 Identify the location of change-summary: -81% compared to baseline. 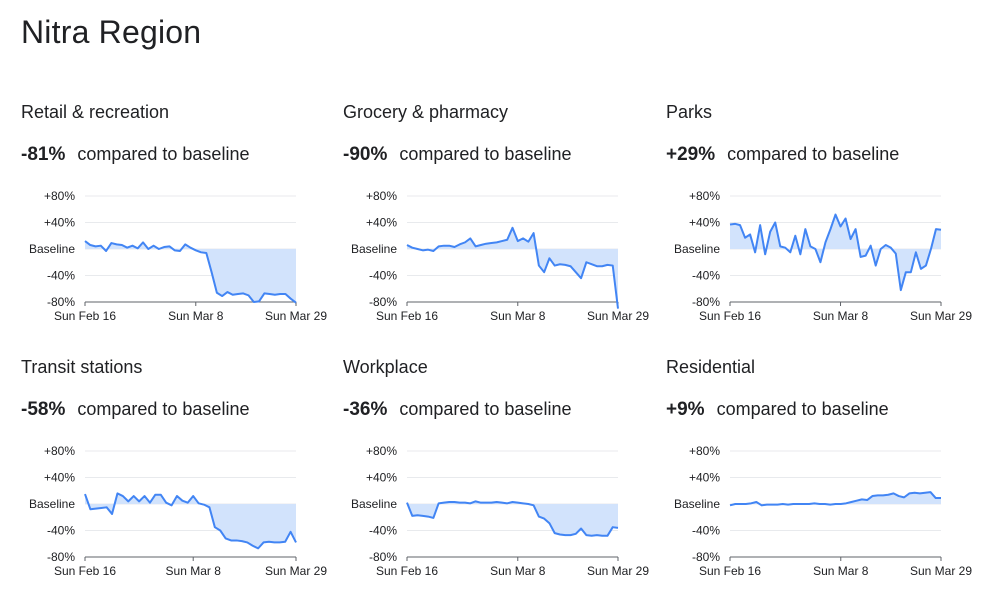
(135, 155).